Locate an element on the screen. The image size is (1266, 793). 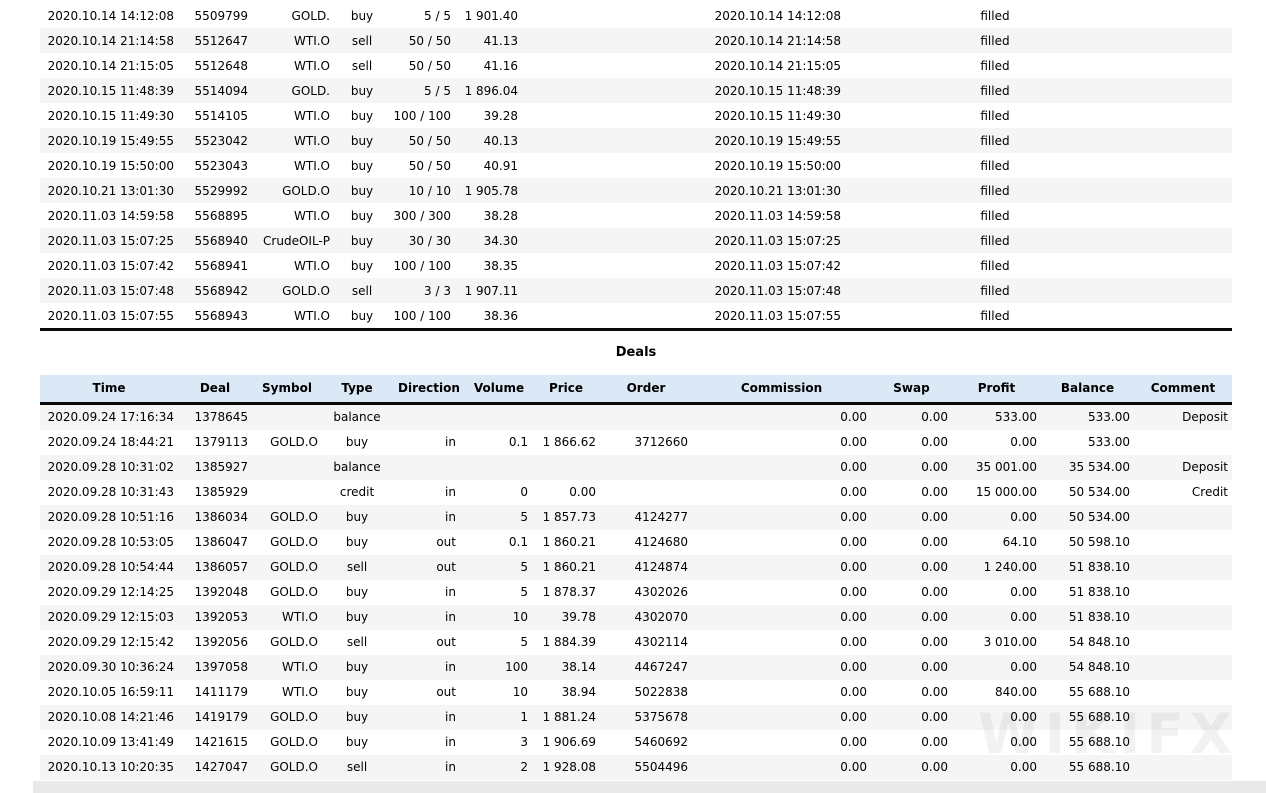
cell-open_time: 2020.11.03 15:07:25 is located at coordinates (110, 240).